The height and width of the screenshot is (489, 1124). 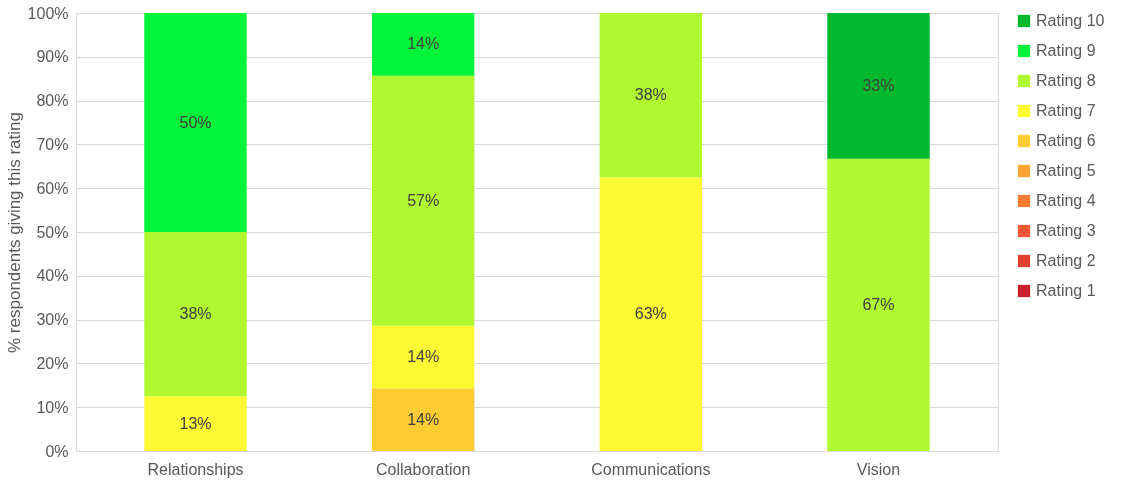 I want to click on y-tick-label: 90%, so click(x=52, y=57).